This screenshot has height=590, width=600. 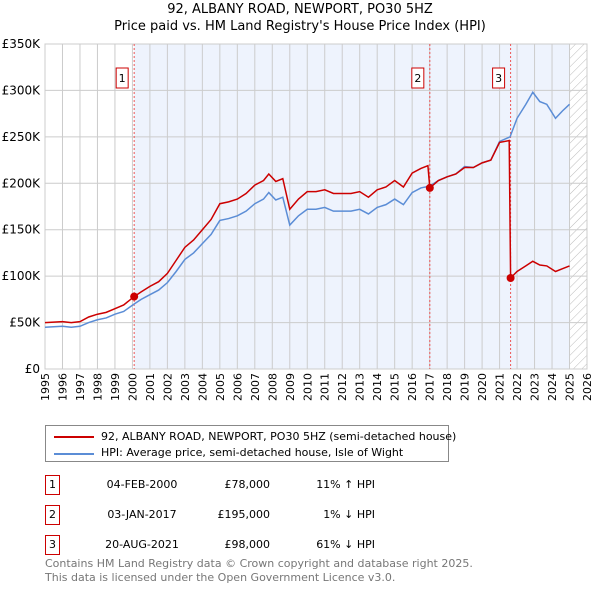 What do you see at coordinates (52, 545) in the screenshot?
I see `transaction-marker: 3` at bounding box center [52, 545].